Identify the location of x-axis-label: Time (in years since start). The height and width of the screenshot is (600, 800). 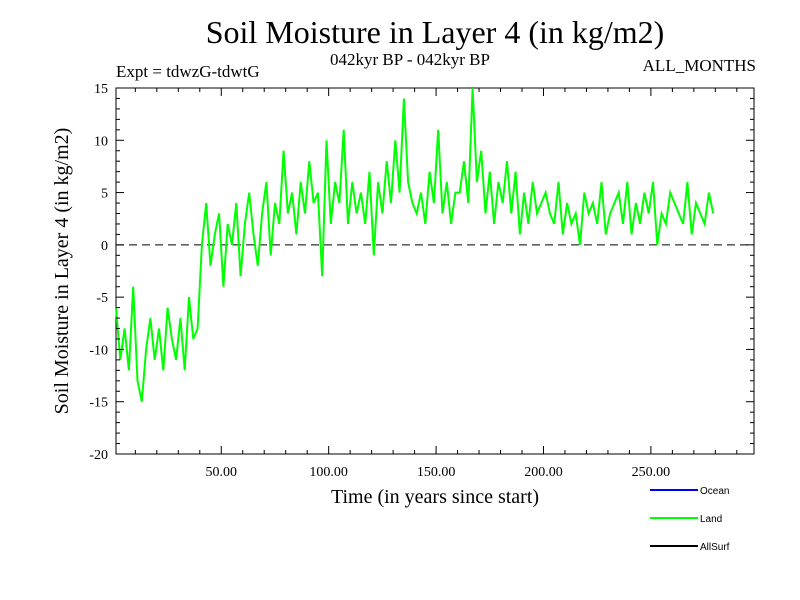
(435, 497).